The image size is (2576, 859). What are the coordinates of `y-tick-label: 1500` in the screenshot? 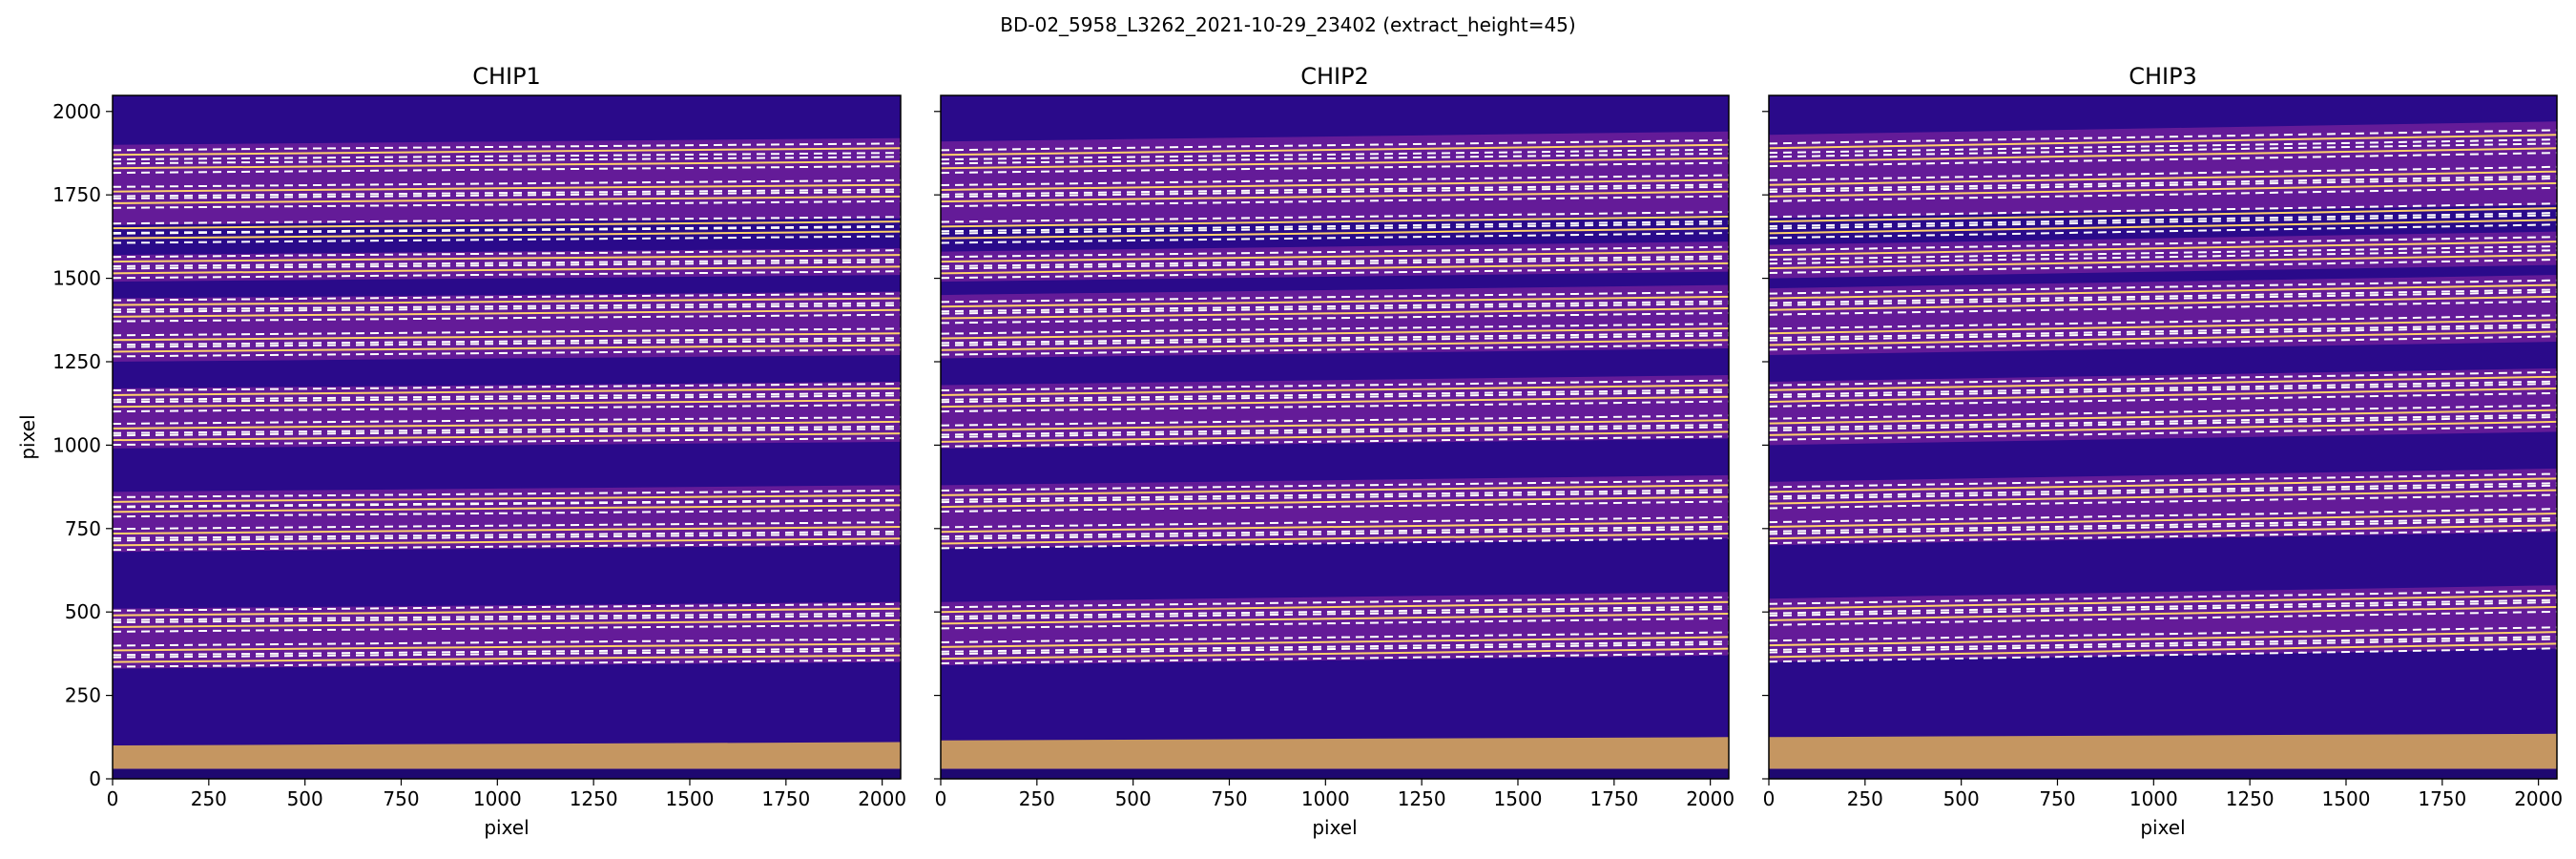 It's located at (76, 278).